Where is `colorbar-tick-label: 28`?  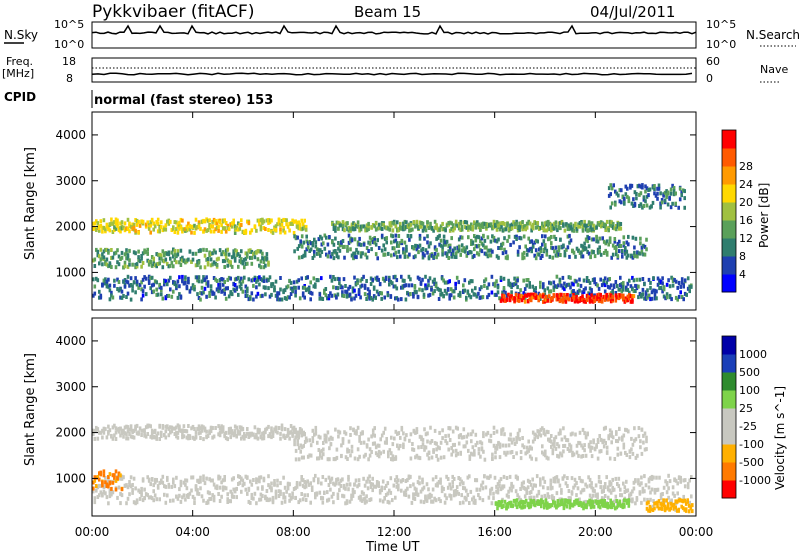 colorbar-tick-label: 28 is located at coordinates (746, 166).